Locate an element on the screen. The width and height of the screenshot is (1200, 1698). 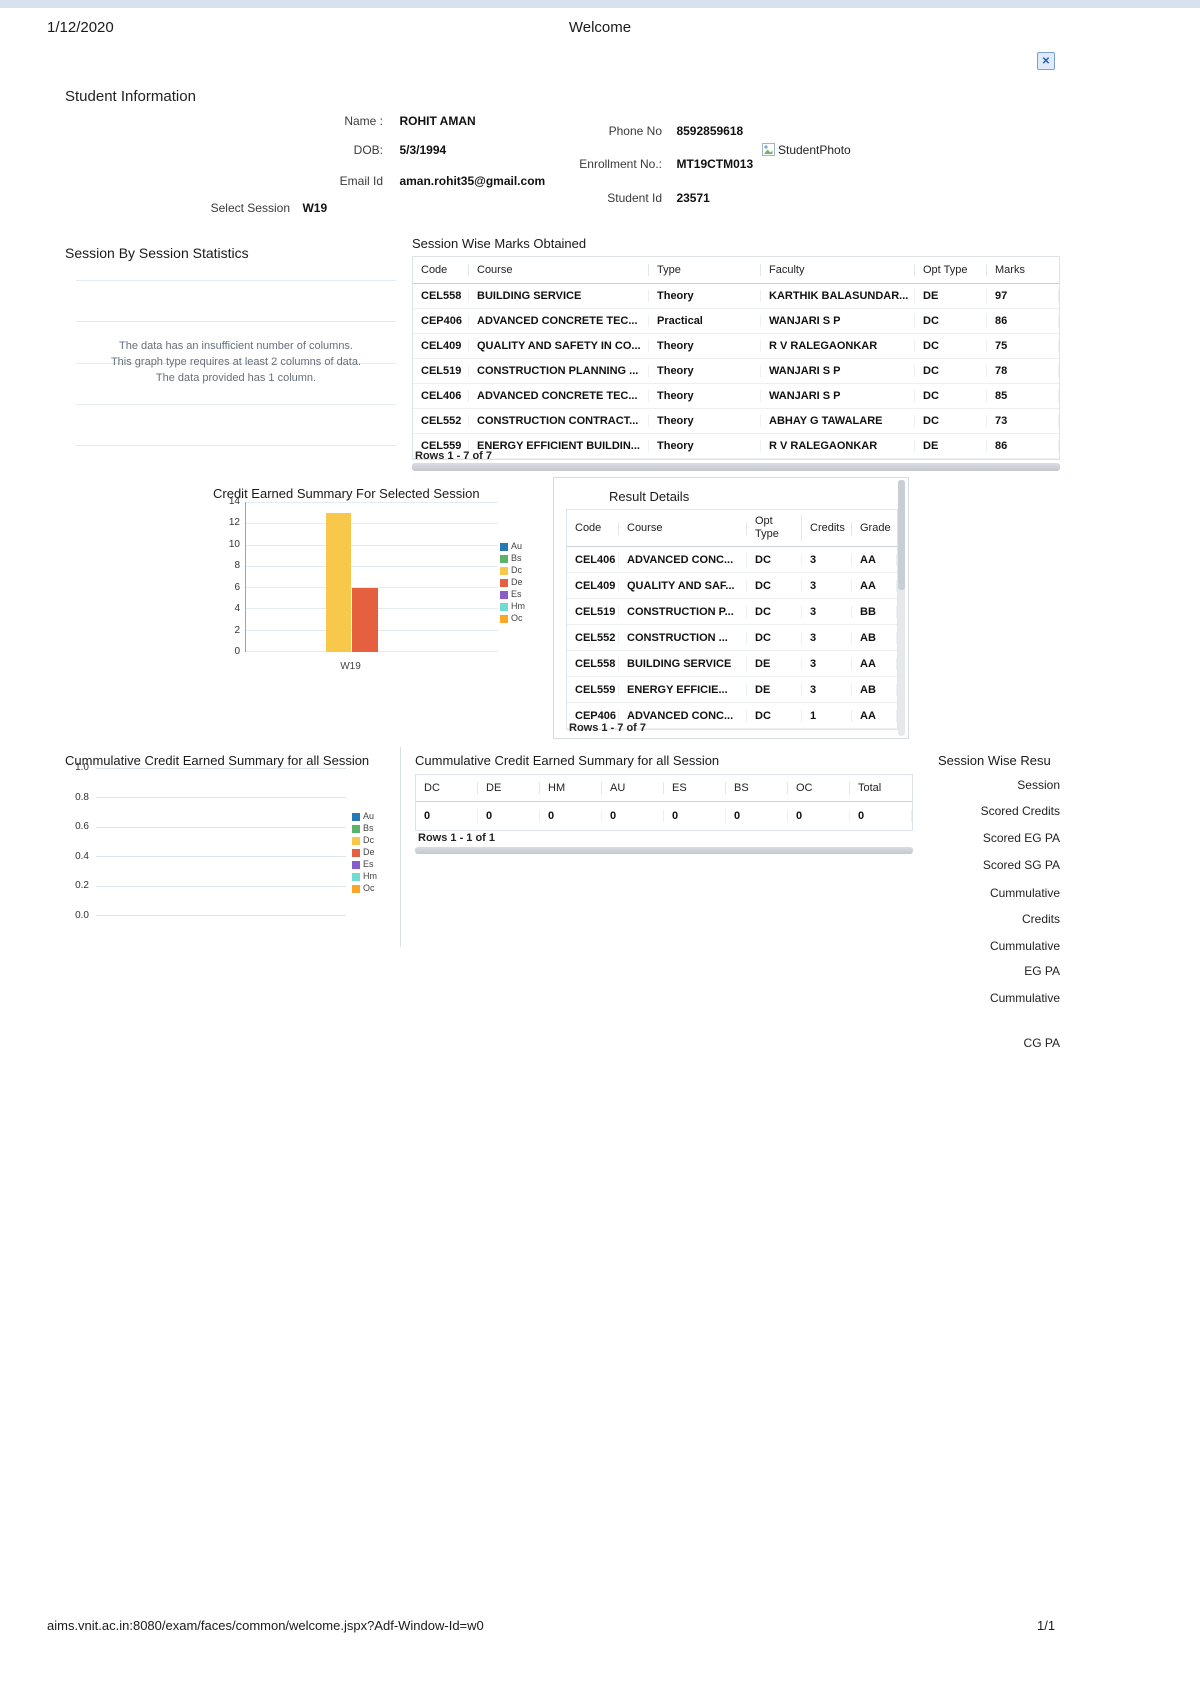
print-date: 1/12/2020 is located at coordinates (80, 27).